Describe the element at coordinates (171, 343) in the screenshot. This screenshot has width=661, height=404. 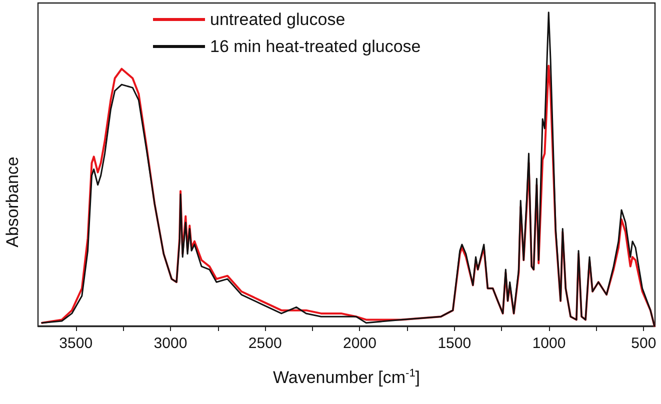
I see `x-tick-label: 3000` at that location.